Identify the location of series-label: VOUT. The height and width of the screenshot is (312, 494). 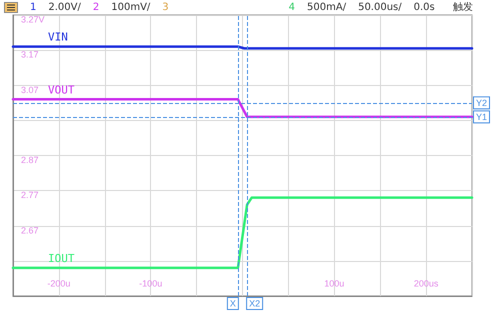
(61, 89).